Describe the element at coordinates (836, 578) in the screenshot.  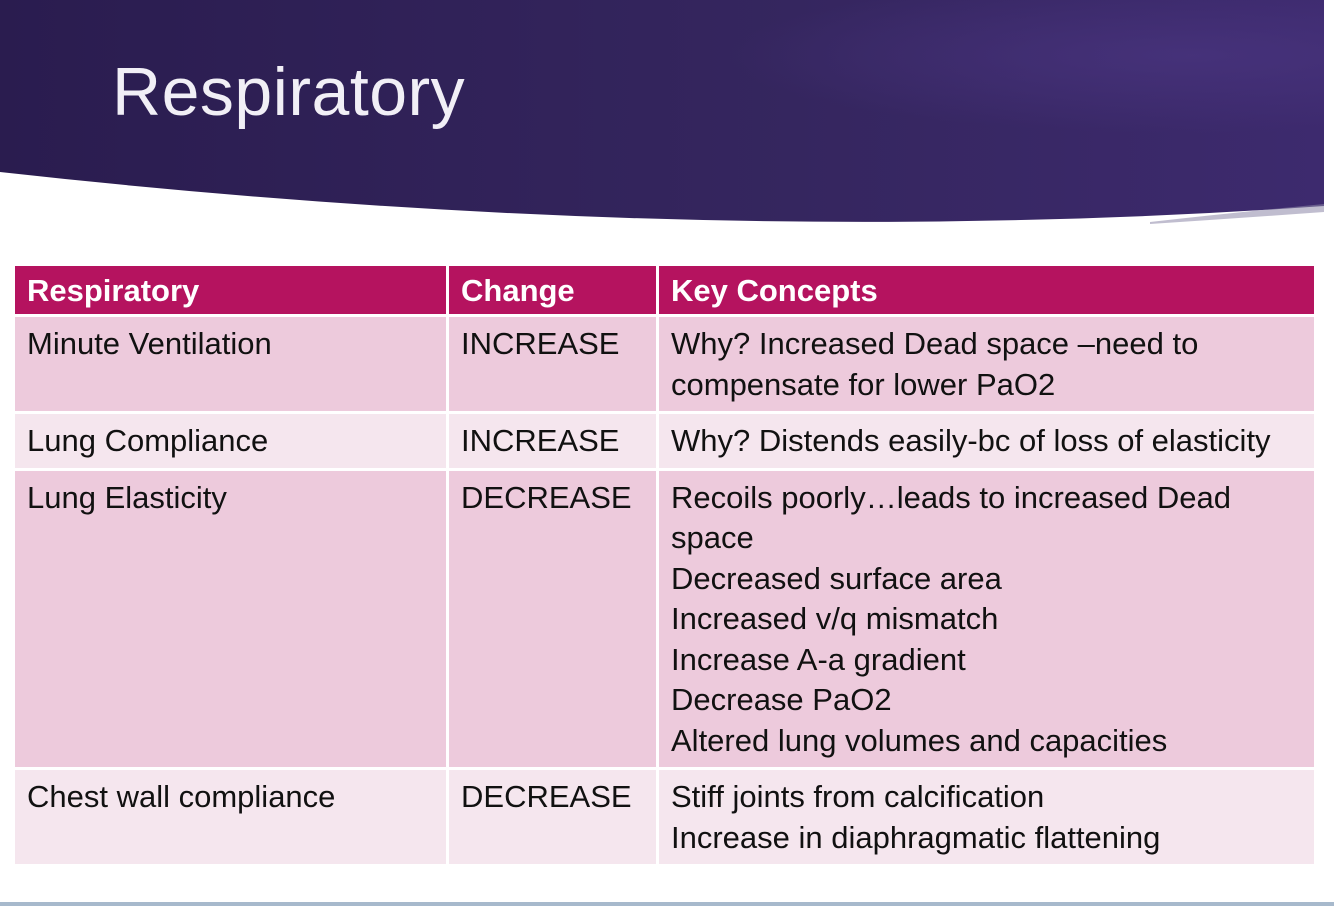
I see `concept-line: Decreased surface area` at that location.